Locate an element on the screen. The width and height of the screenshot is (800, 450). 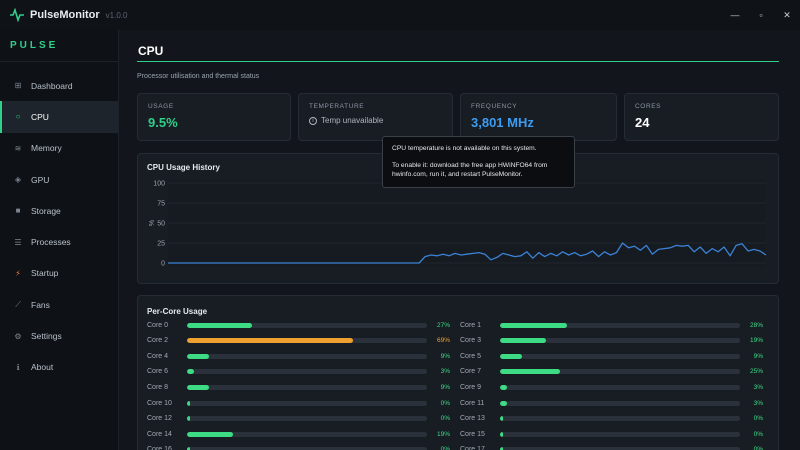
minimize-button: — is located at coordinates (735, 15).